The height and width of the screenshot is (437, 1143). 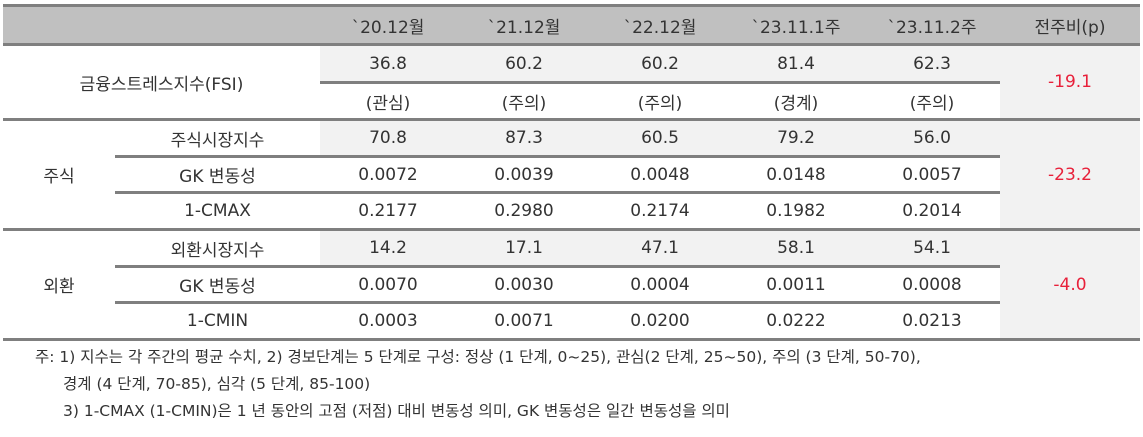 What do you see at coordinates (932, 211) in the screenshot?
I see `stock-cmax-2311w2: 0.2014` at bounding box center [932, 211].